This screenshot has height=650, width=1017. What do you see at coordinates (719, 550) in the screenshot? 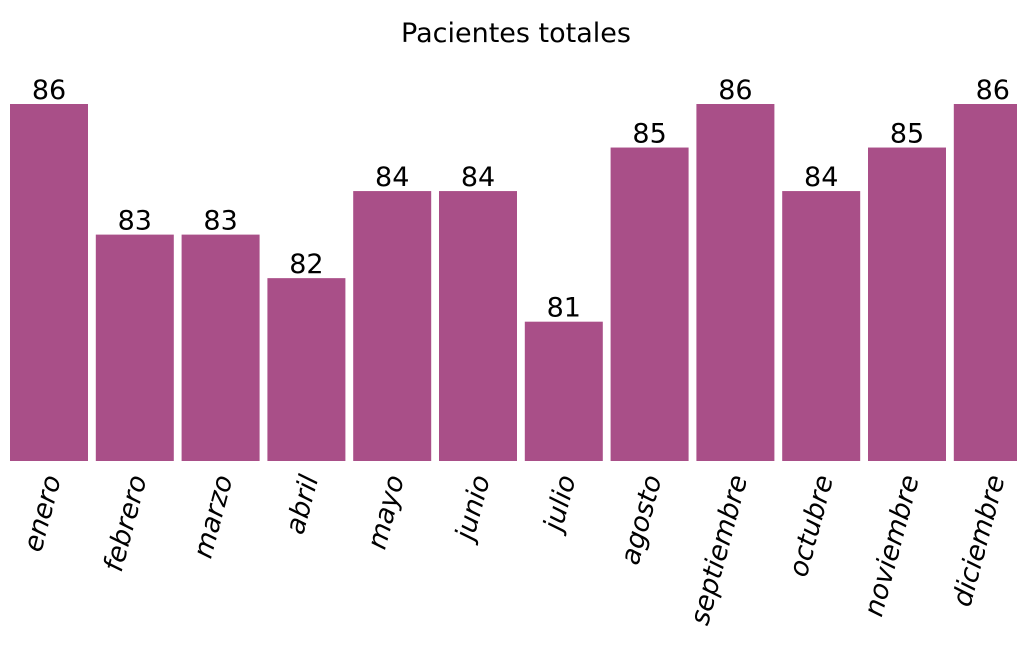
I see `x-tick-label: septiembre` at bounding box center [719, 550].